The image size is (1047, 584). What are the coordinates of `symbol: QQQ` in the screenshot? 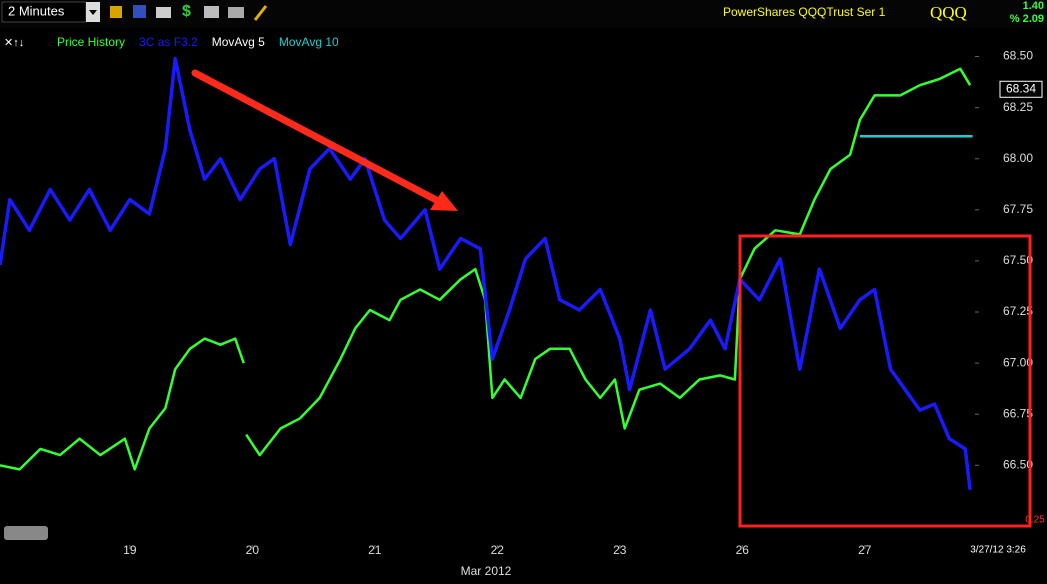 It's located at (948, 12).